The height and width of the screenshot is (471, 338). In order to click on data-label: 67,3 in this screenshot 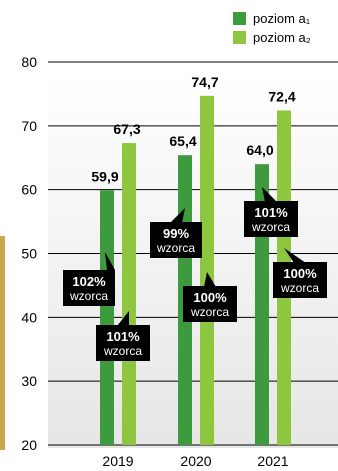, I will do `click(126, 129)`.